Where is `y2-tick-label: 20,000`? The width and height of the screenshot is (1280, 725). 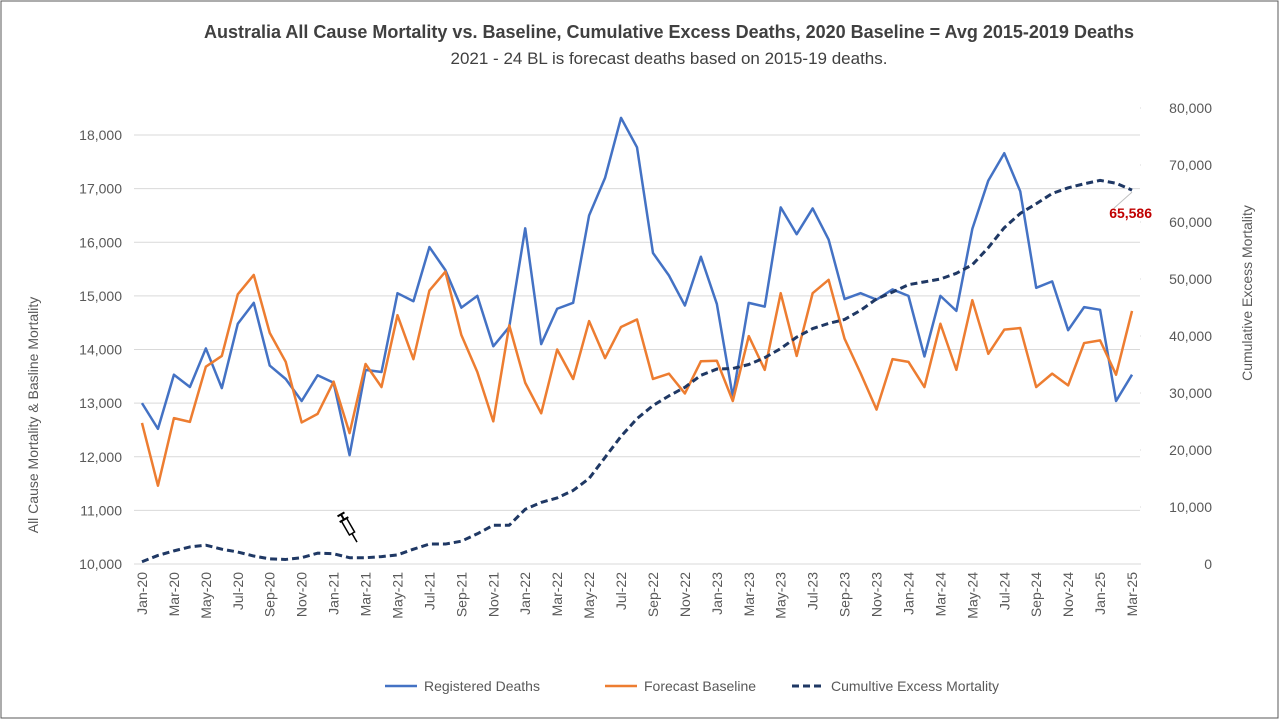
y2-tick-label: 20,000 is located at coordinates (1190, 450).